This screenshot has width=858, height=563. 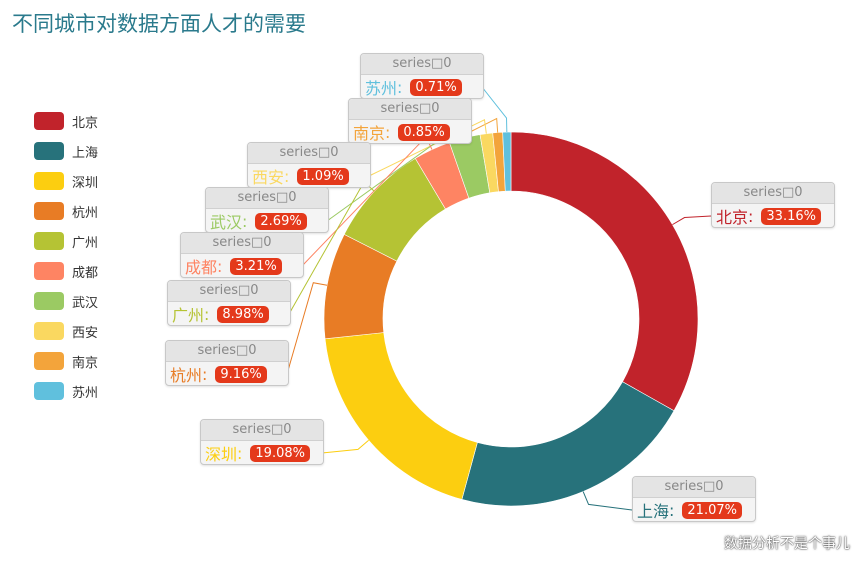 What do you see at coordinates (85, 153) in the screenshot?
I see `legend-label: 上海` at bounding box center [85, 153].